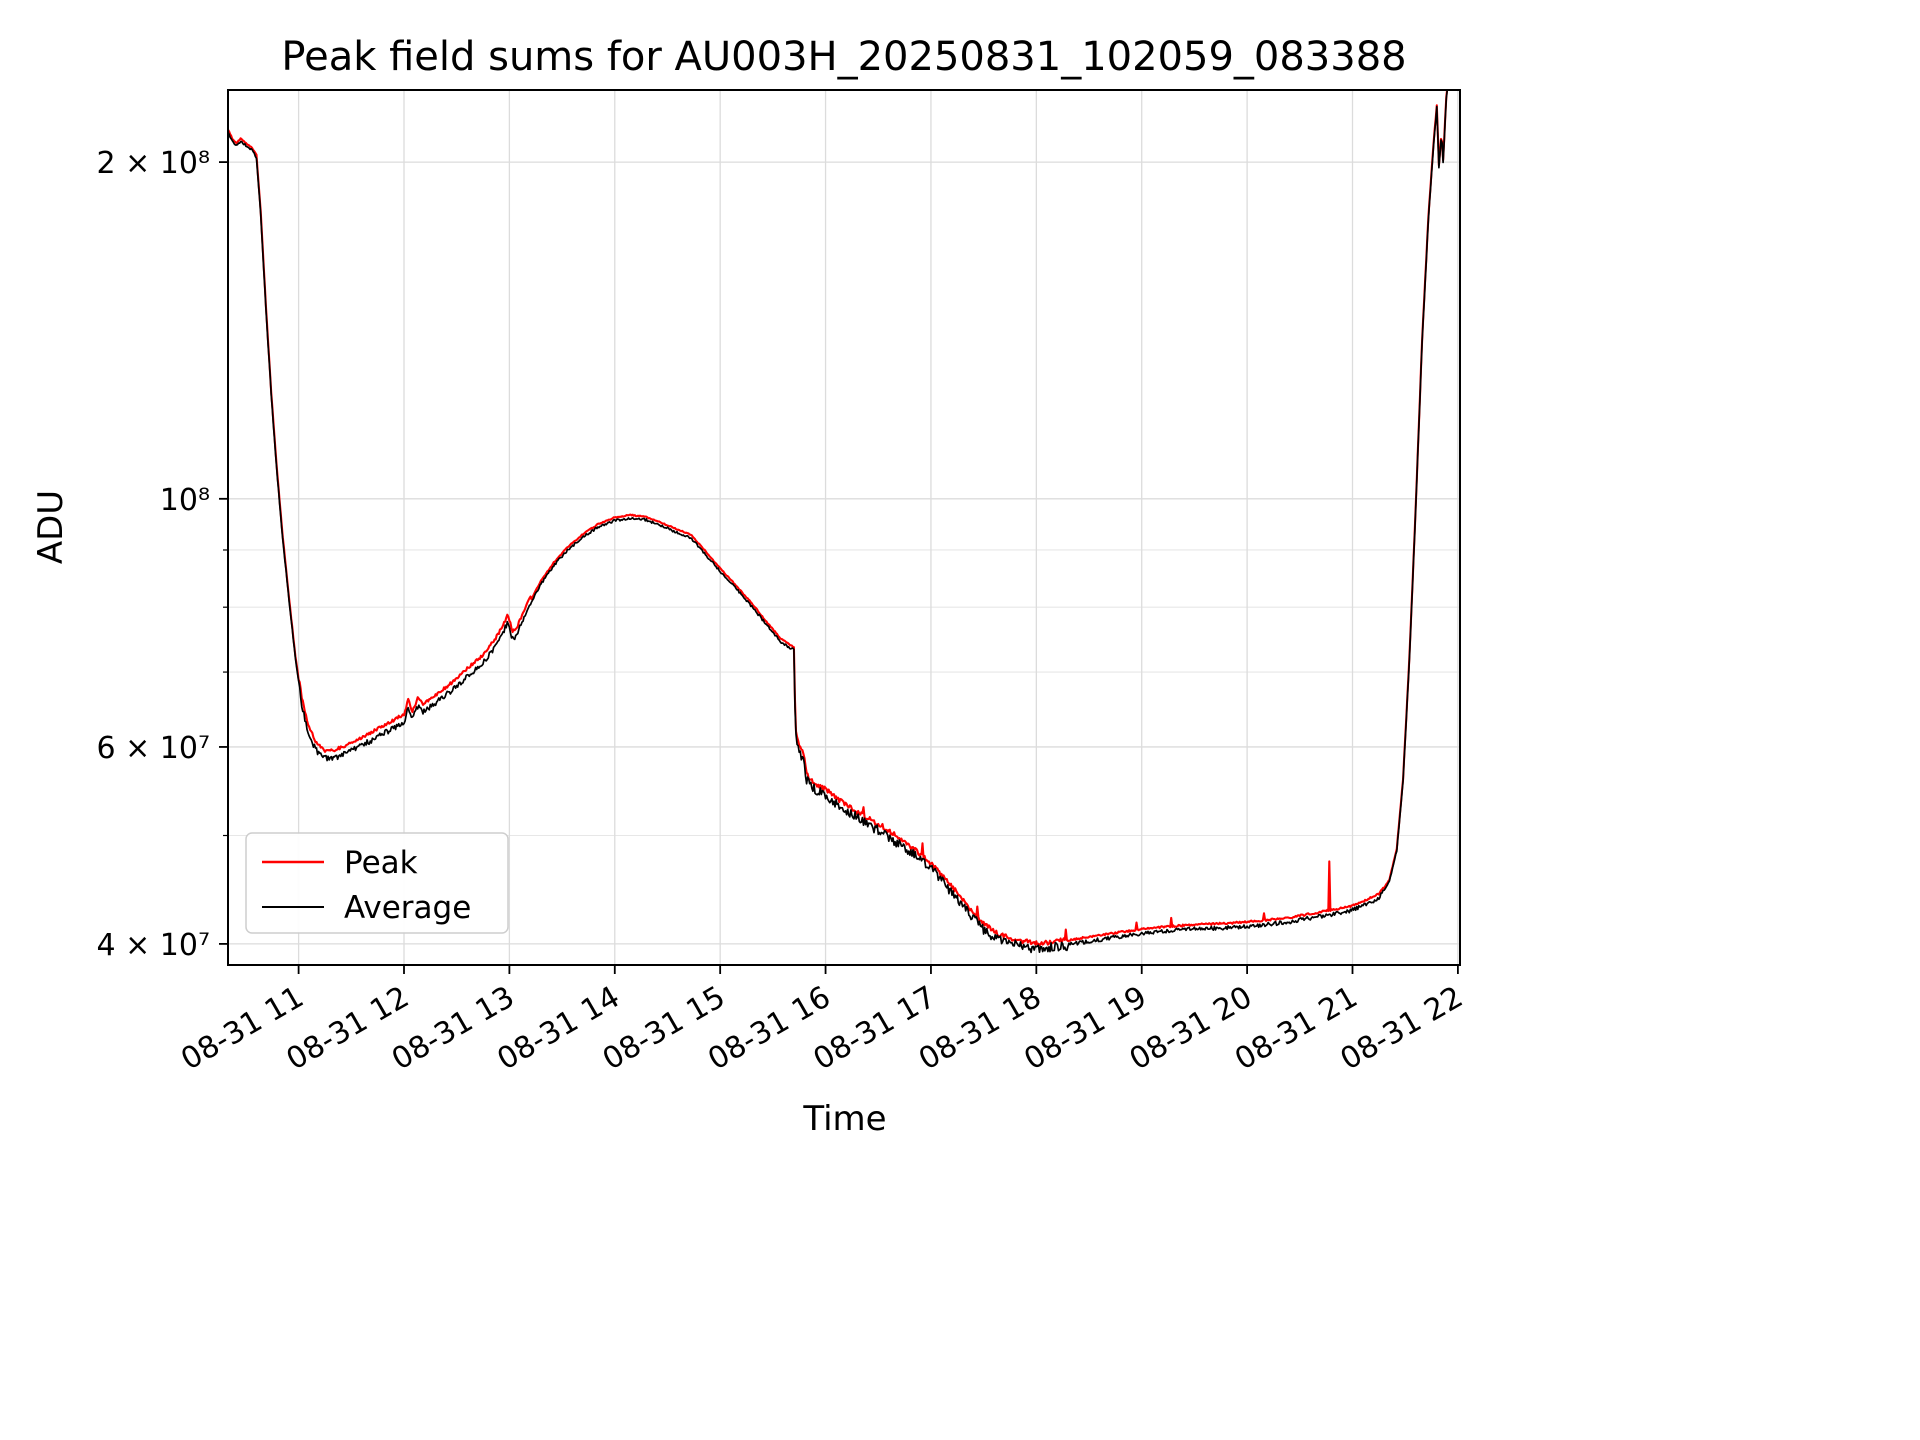 The width and height of the screenshot is (1920, 1440). I want to click on y-axis-ticks: 4 × 10⁷ 6 × 10⁷ 10⁸ 2 × 10⁸, so click(162, 554).